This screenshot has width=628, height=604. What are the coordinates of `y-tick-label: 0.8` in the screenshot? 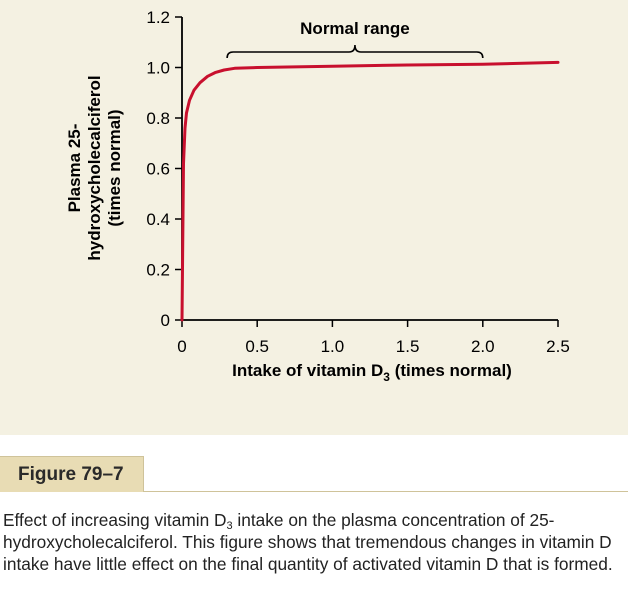 It's located at (158, 118).